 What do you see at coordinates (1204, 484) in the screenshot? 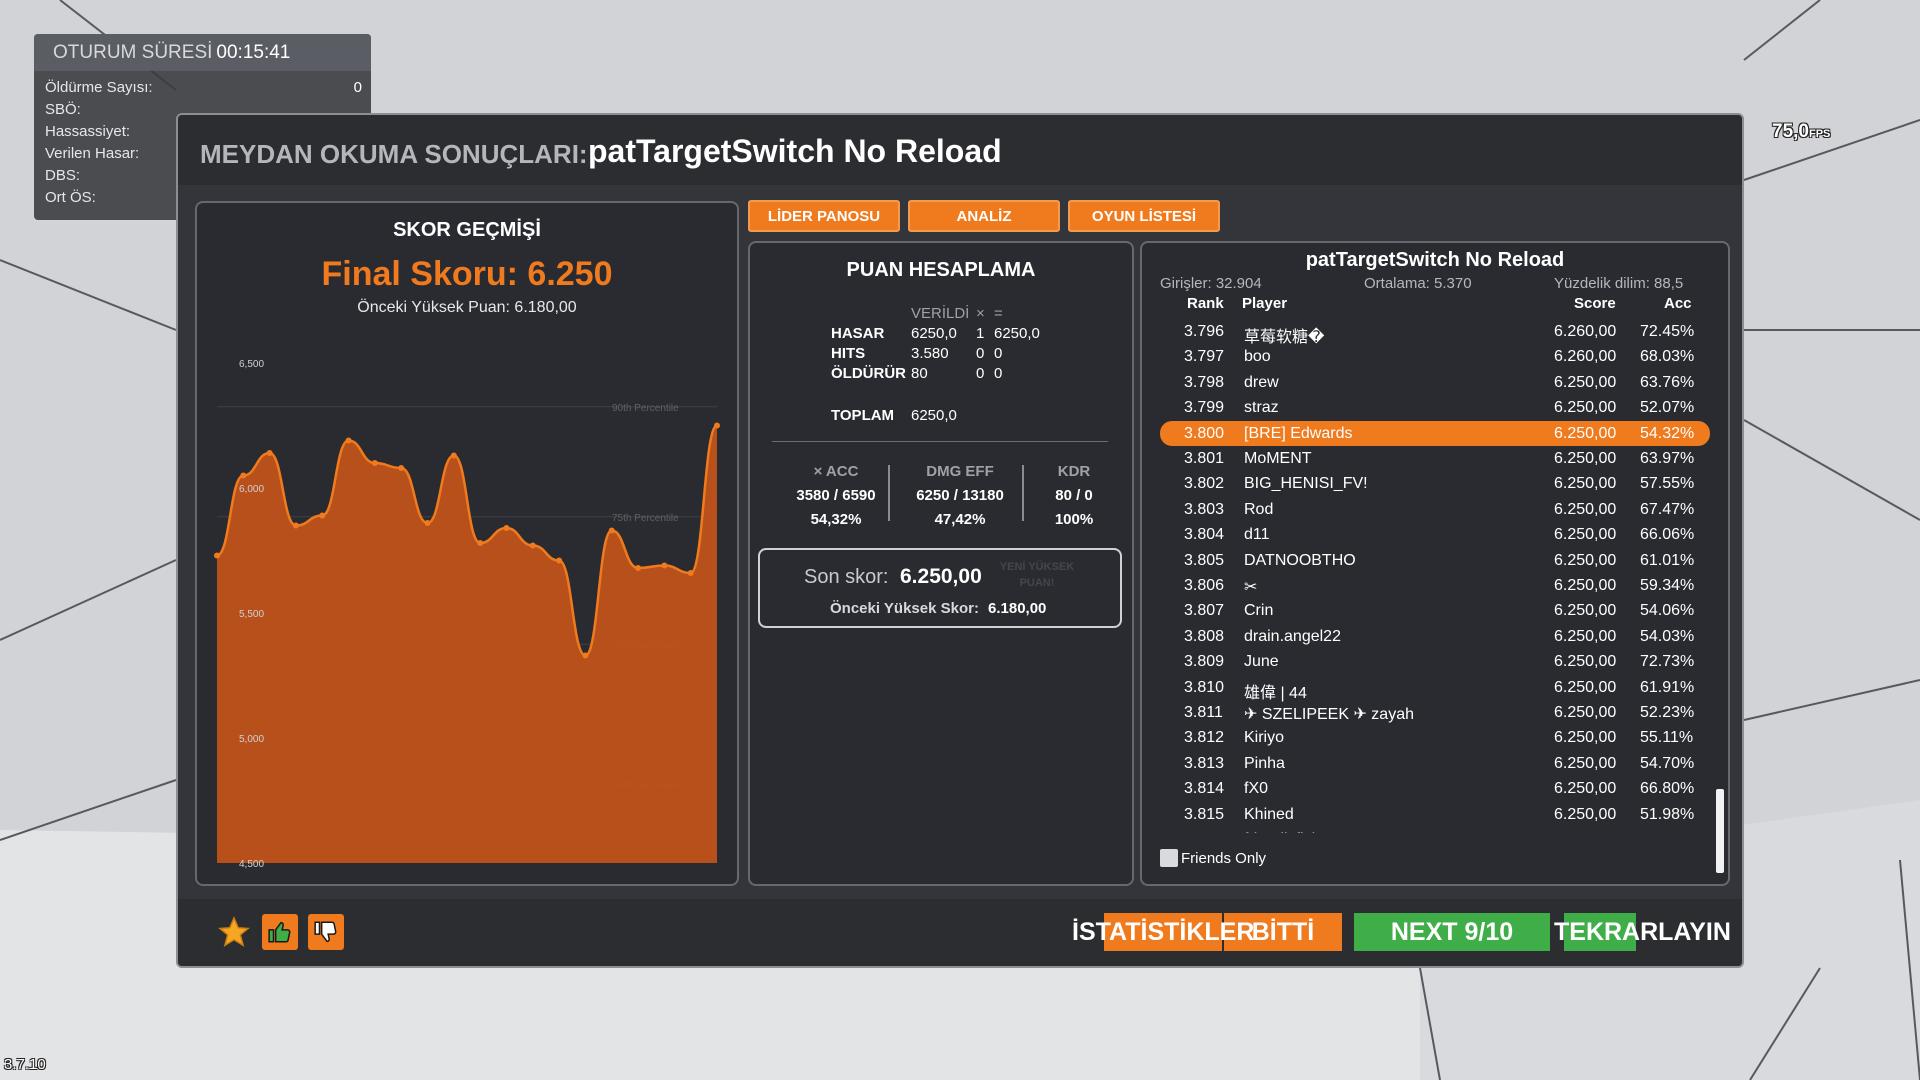
I see `leaderboard-rank: 3.802` at bounding box center [1204, 484].